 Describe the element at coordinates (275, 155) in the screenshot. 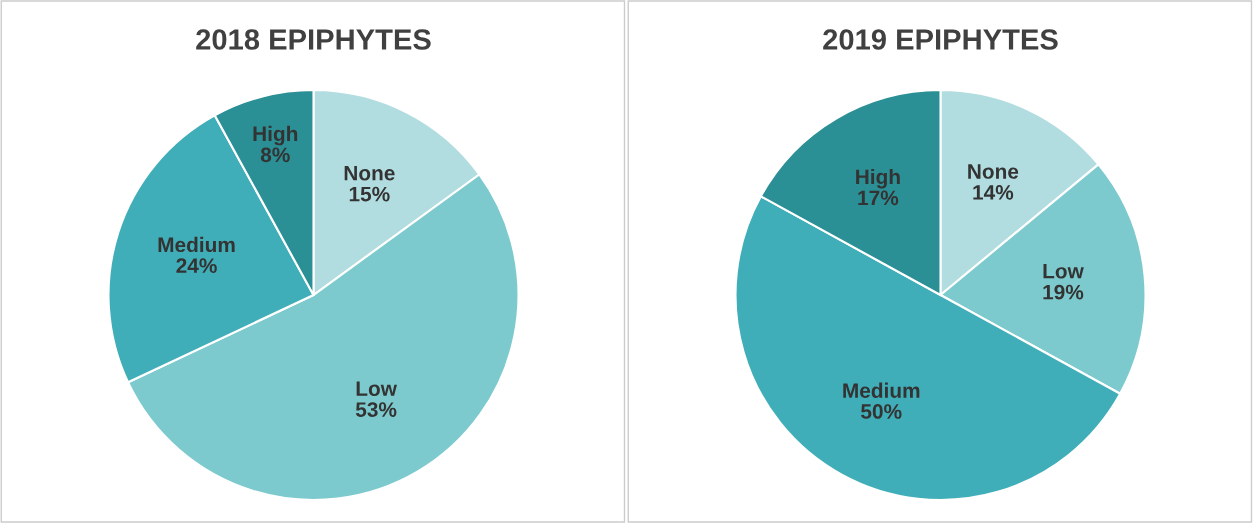

I see `data-label: 8%` at that location.